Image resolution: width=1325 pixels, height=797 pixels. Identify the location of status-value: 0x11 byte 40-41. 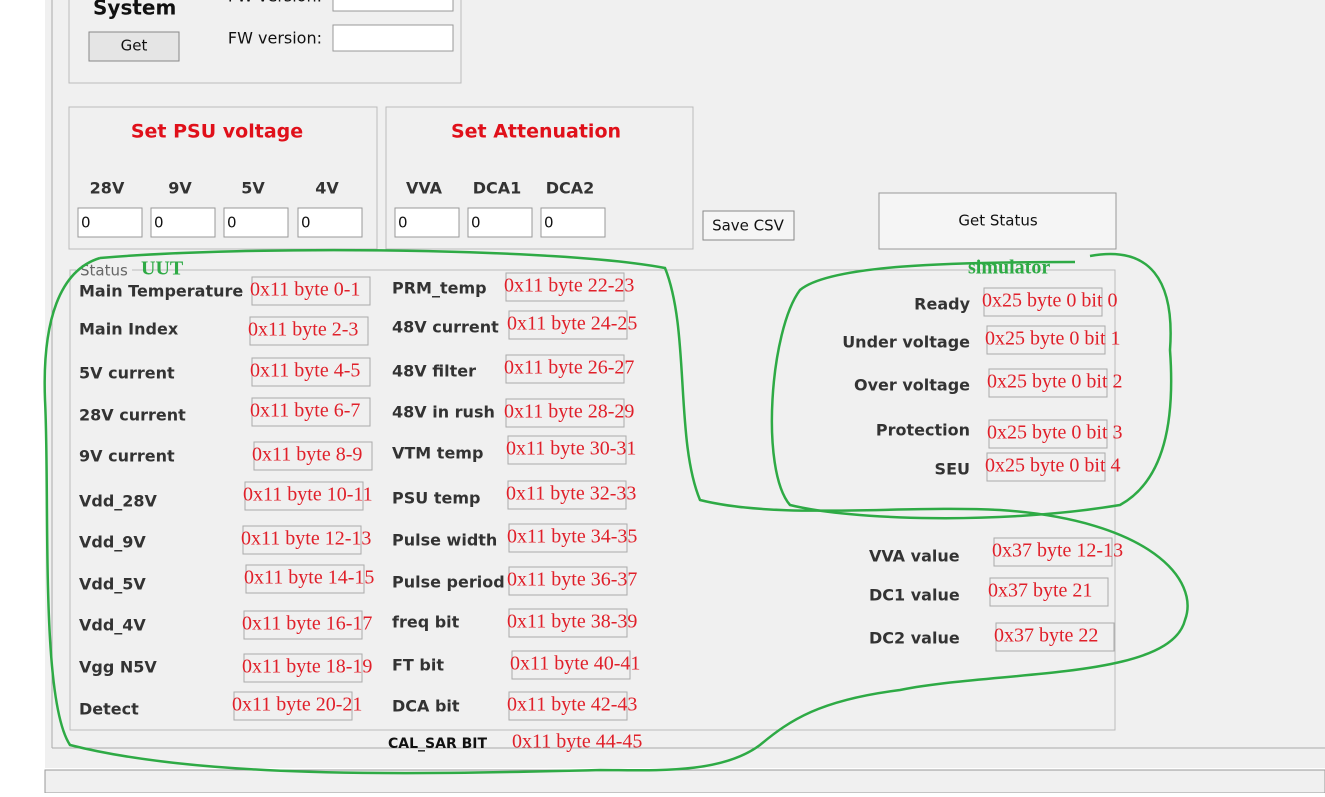
(575, 664).